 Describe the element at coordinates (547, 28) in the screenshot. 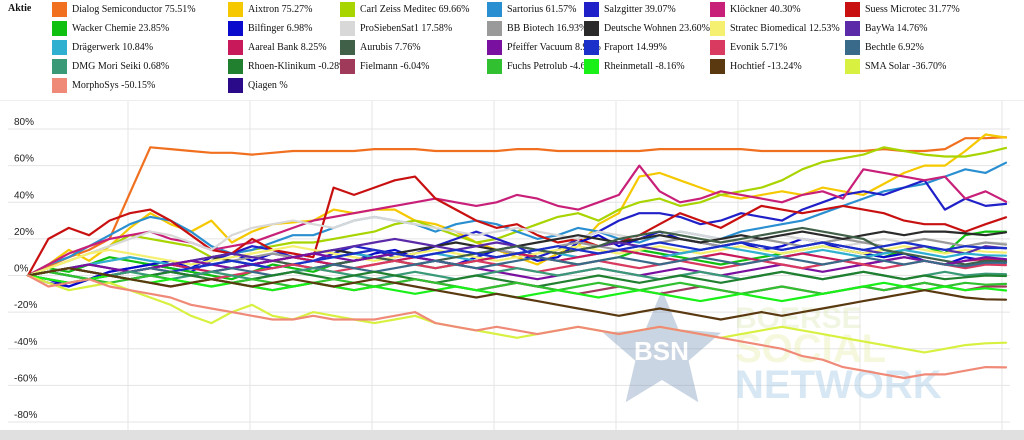

I see `legend-label: BB Biotech 16.93%` at that location.